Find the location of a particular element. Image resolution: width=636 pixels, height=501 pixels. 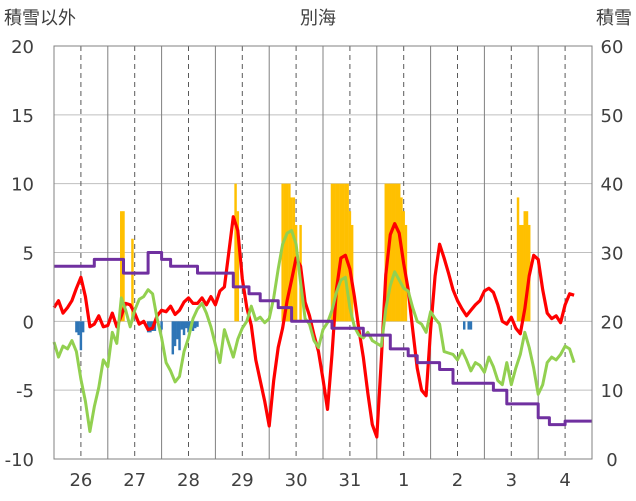

day-label: 1 is located at coordinates (403, 480).